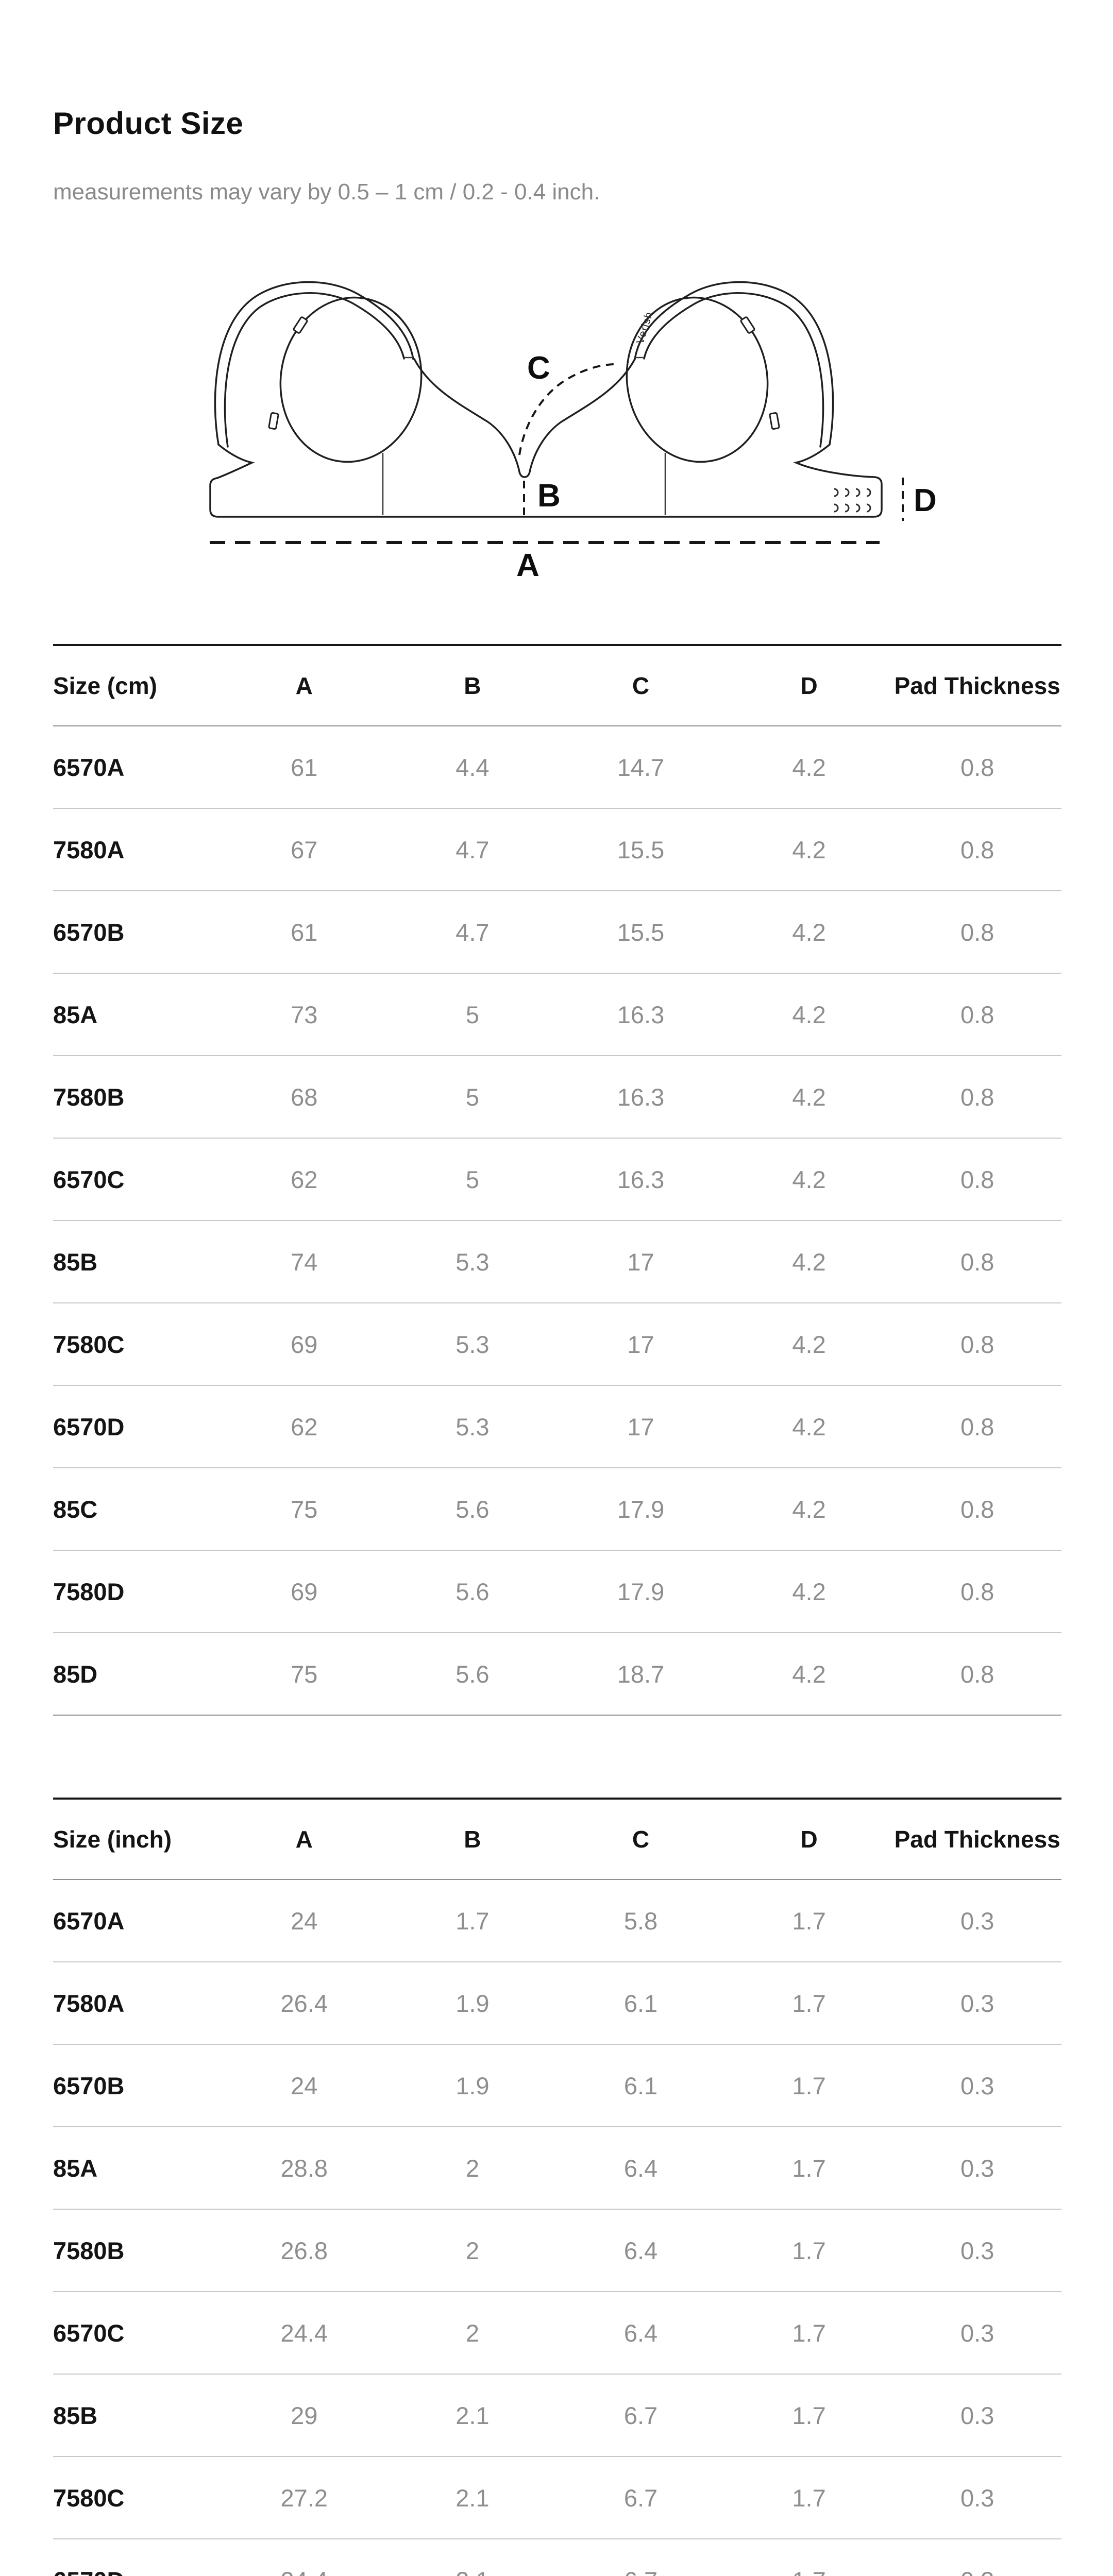  What do you see at coordinates (304, 1097) in the screenshot?
I see `measurement-value: 68` at bounding box center [304, 1097].